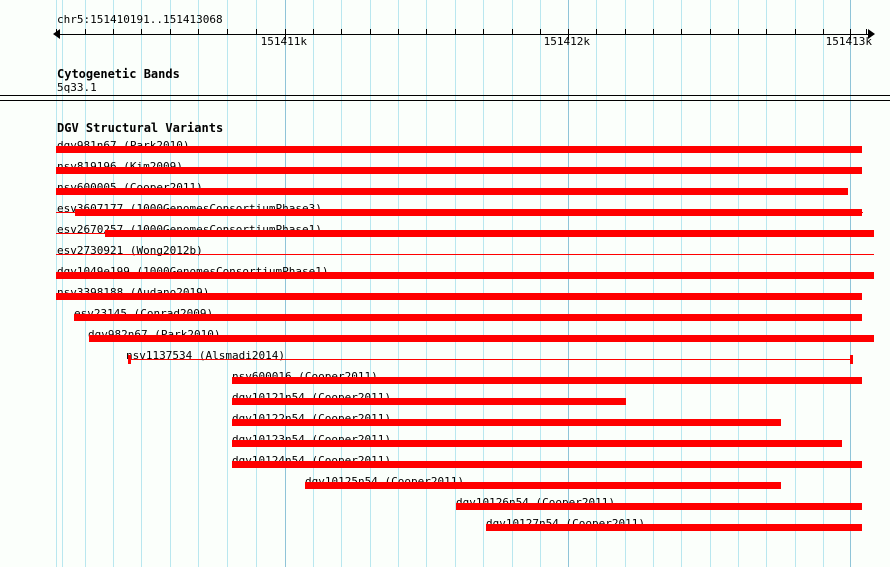 The image size is (890, 567). What do you see at coordinates (189, 208) in the screenshot?
I see `variant-track-label: esv3607177 (1000GenomesConsortiumPhase3)` at bounding box center [189, 208].